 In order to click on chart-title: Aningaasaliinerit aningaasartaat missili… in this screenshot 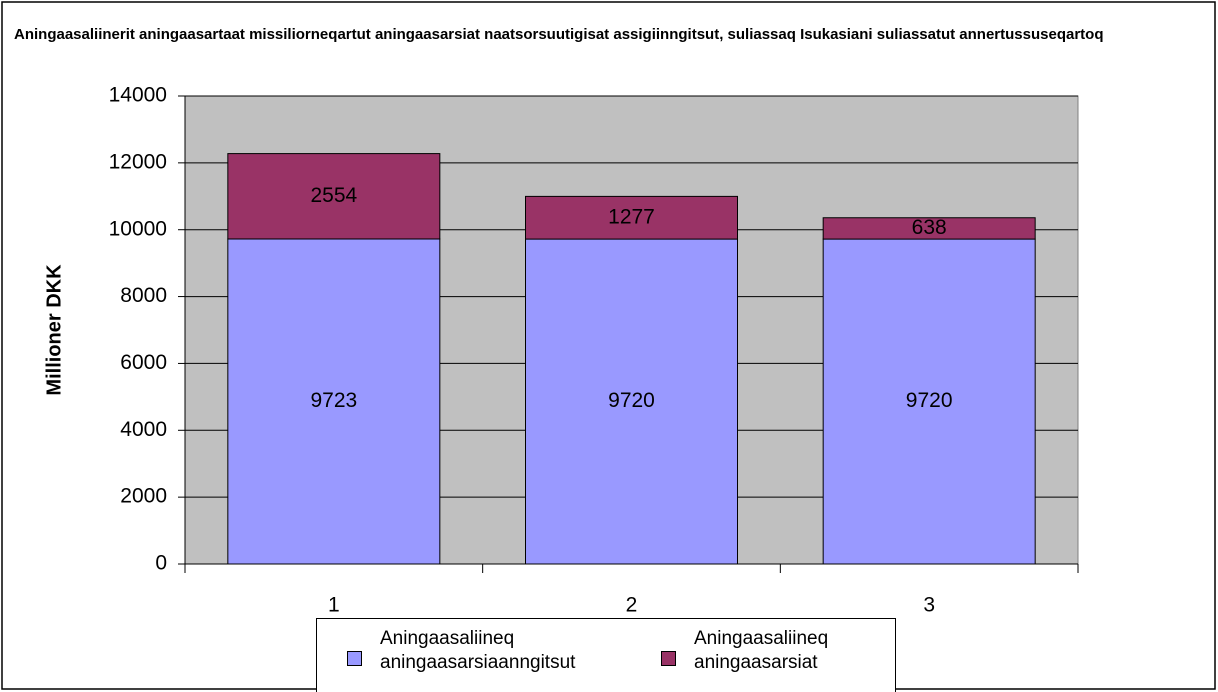, I will do `click(559, 34)`.